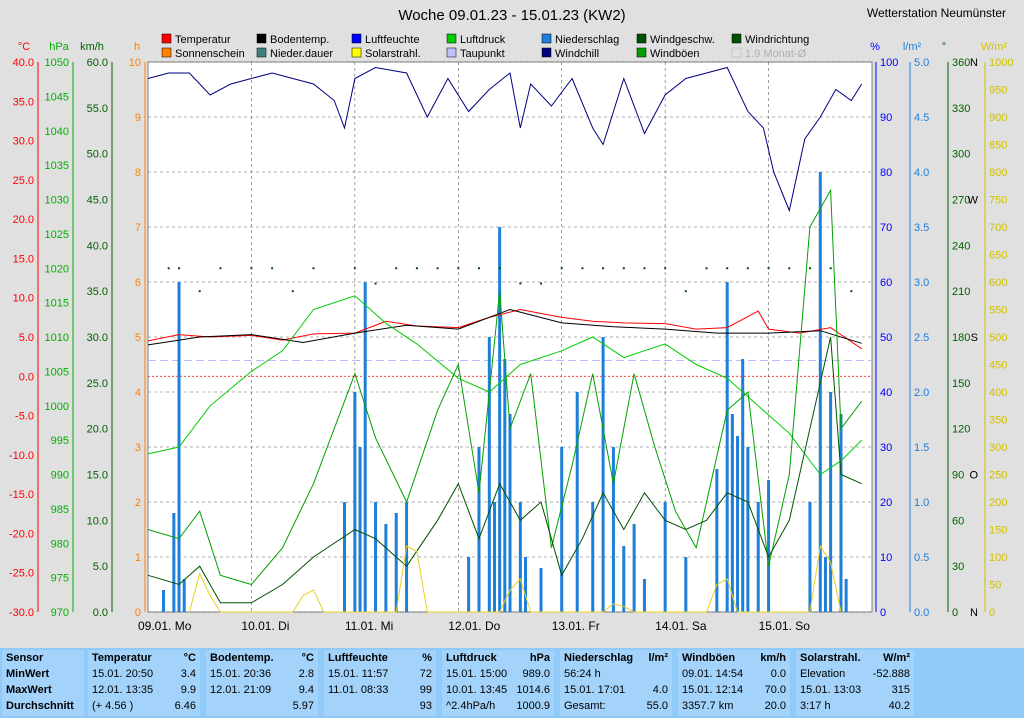  What do you see at coordinates (875, 47) in the screenshot?
I see `humidity-unit: %` at bounding box center [875, 47].